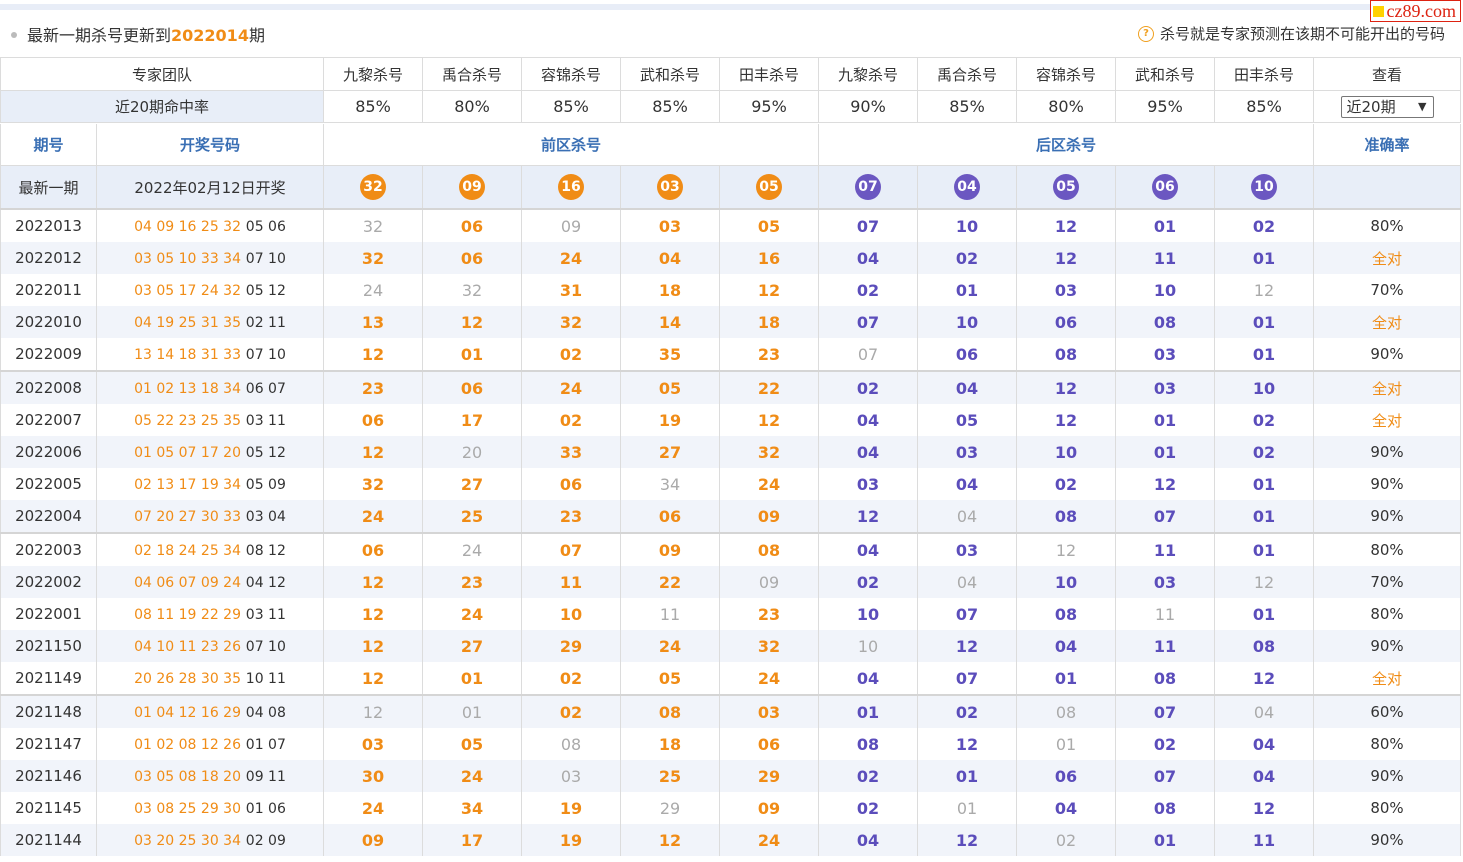 The image size is (1463, 862). I want to click on back-kill-number: 07, so click(967, 614).